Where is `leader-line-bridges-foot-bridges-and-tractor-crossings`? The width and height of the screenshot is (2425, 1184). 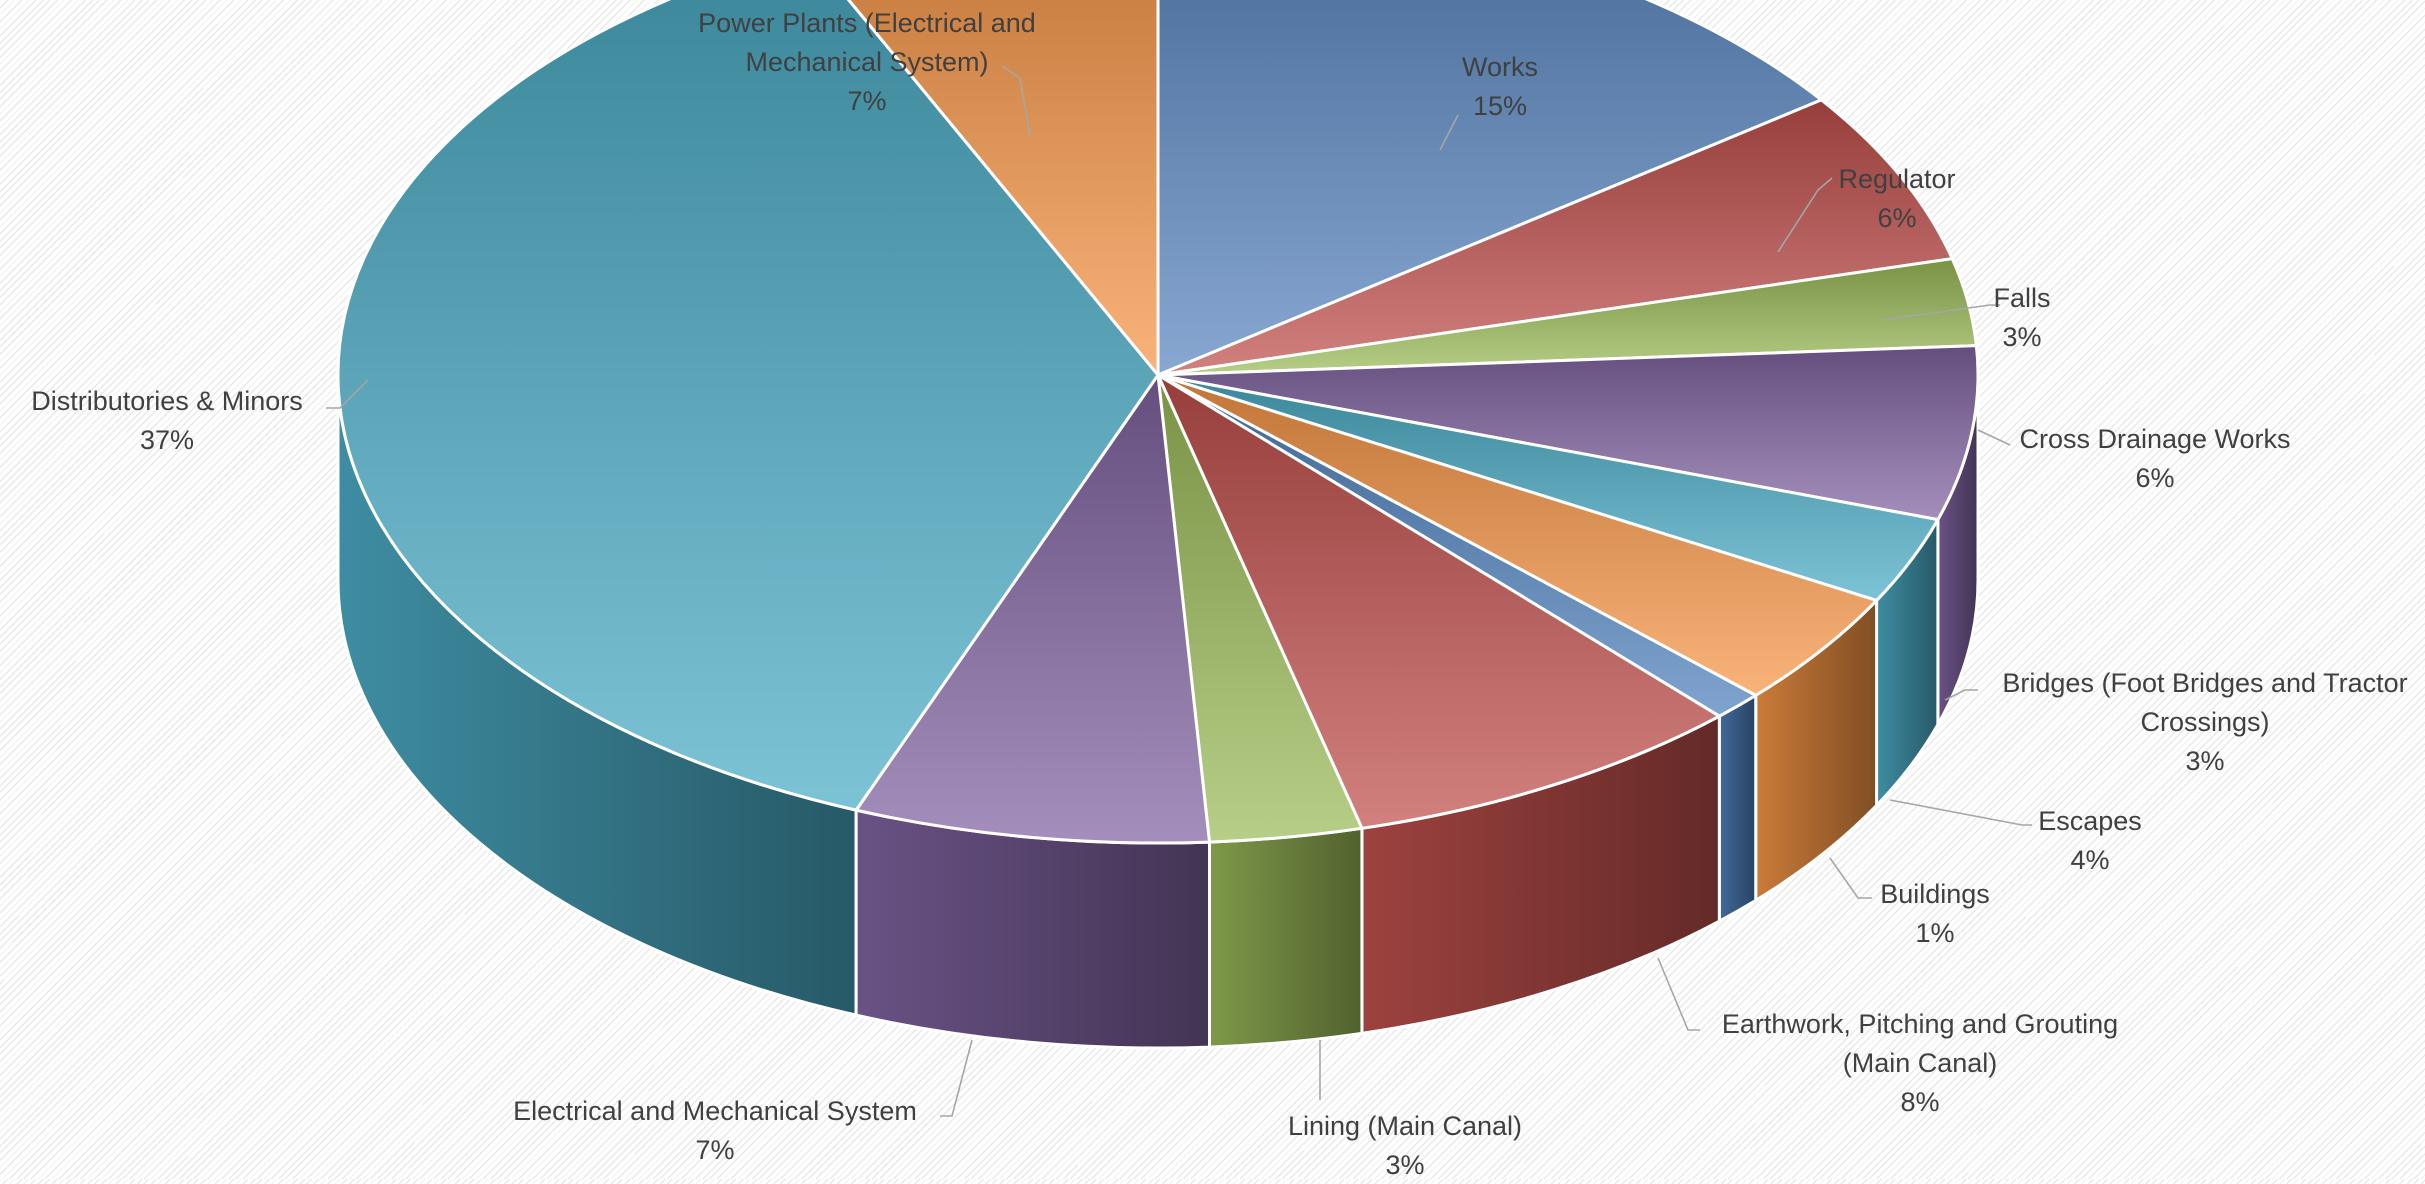
leader-line-bridges-foot-bridges-and-tractor-crossings is located at coordinates (1961, 695).